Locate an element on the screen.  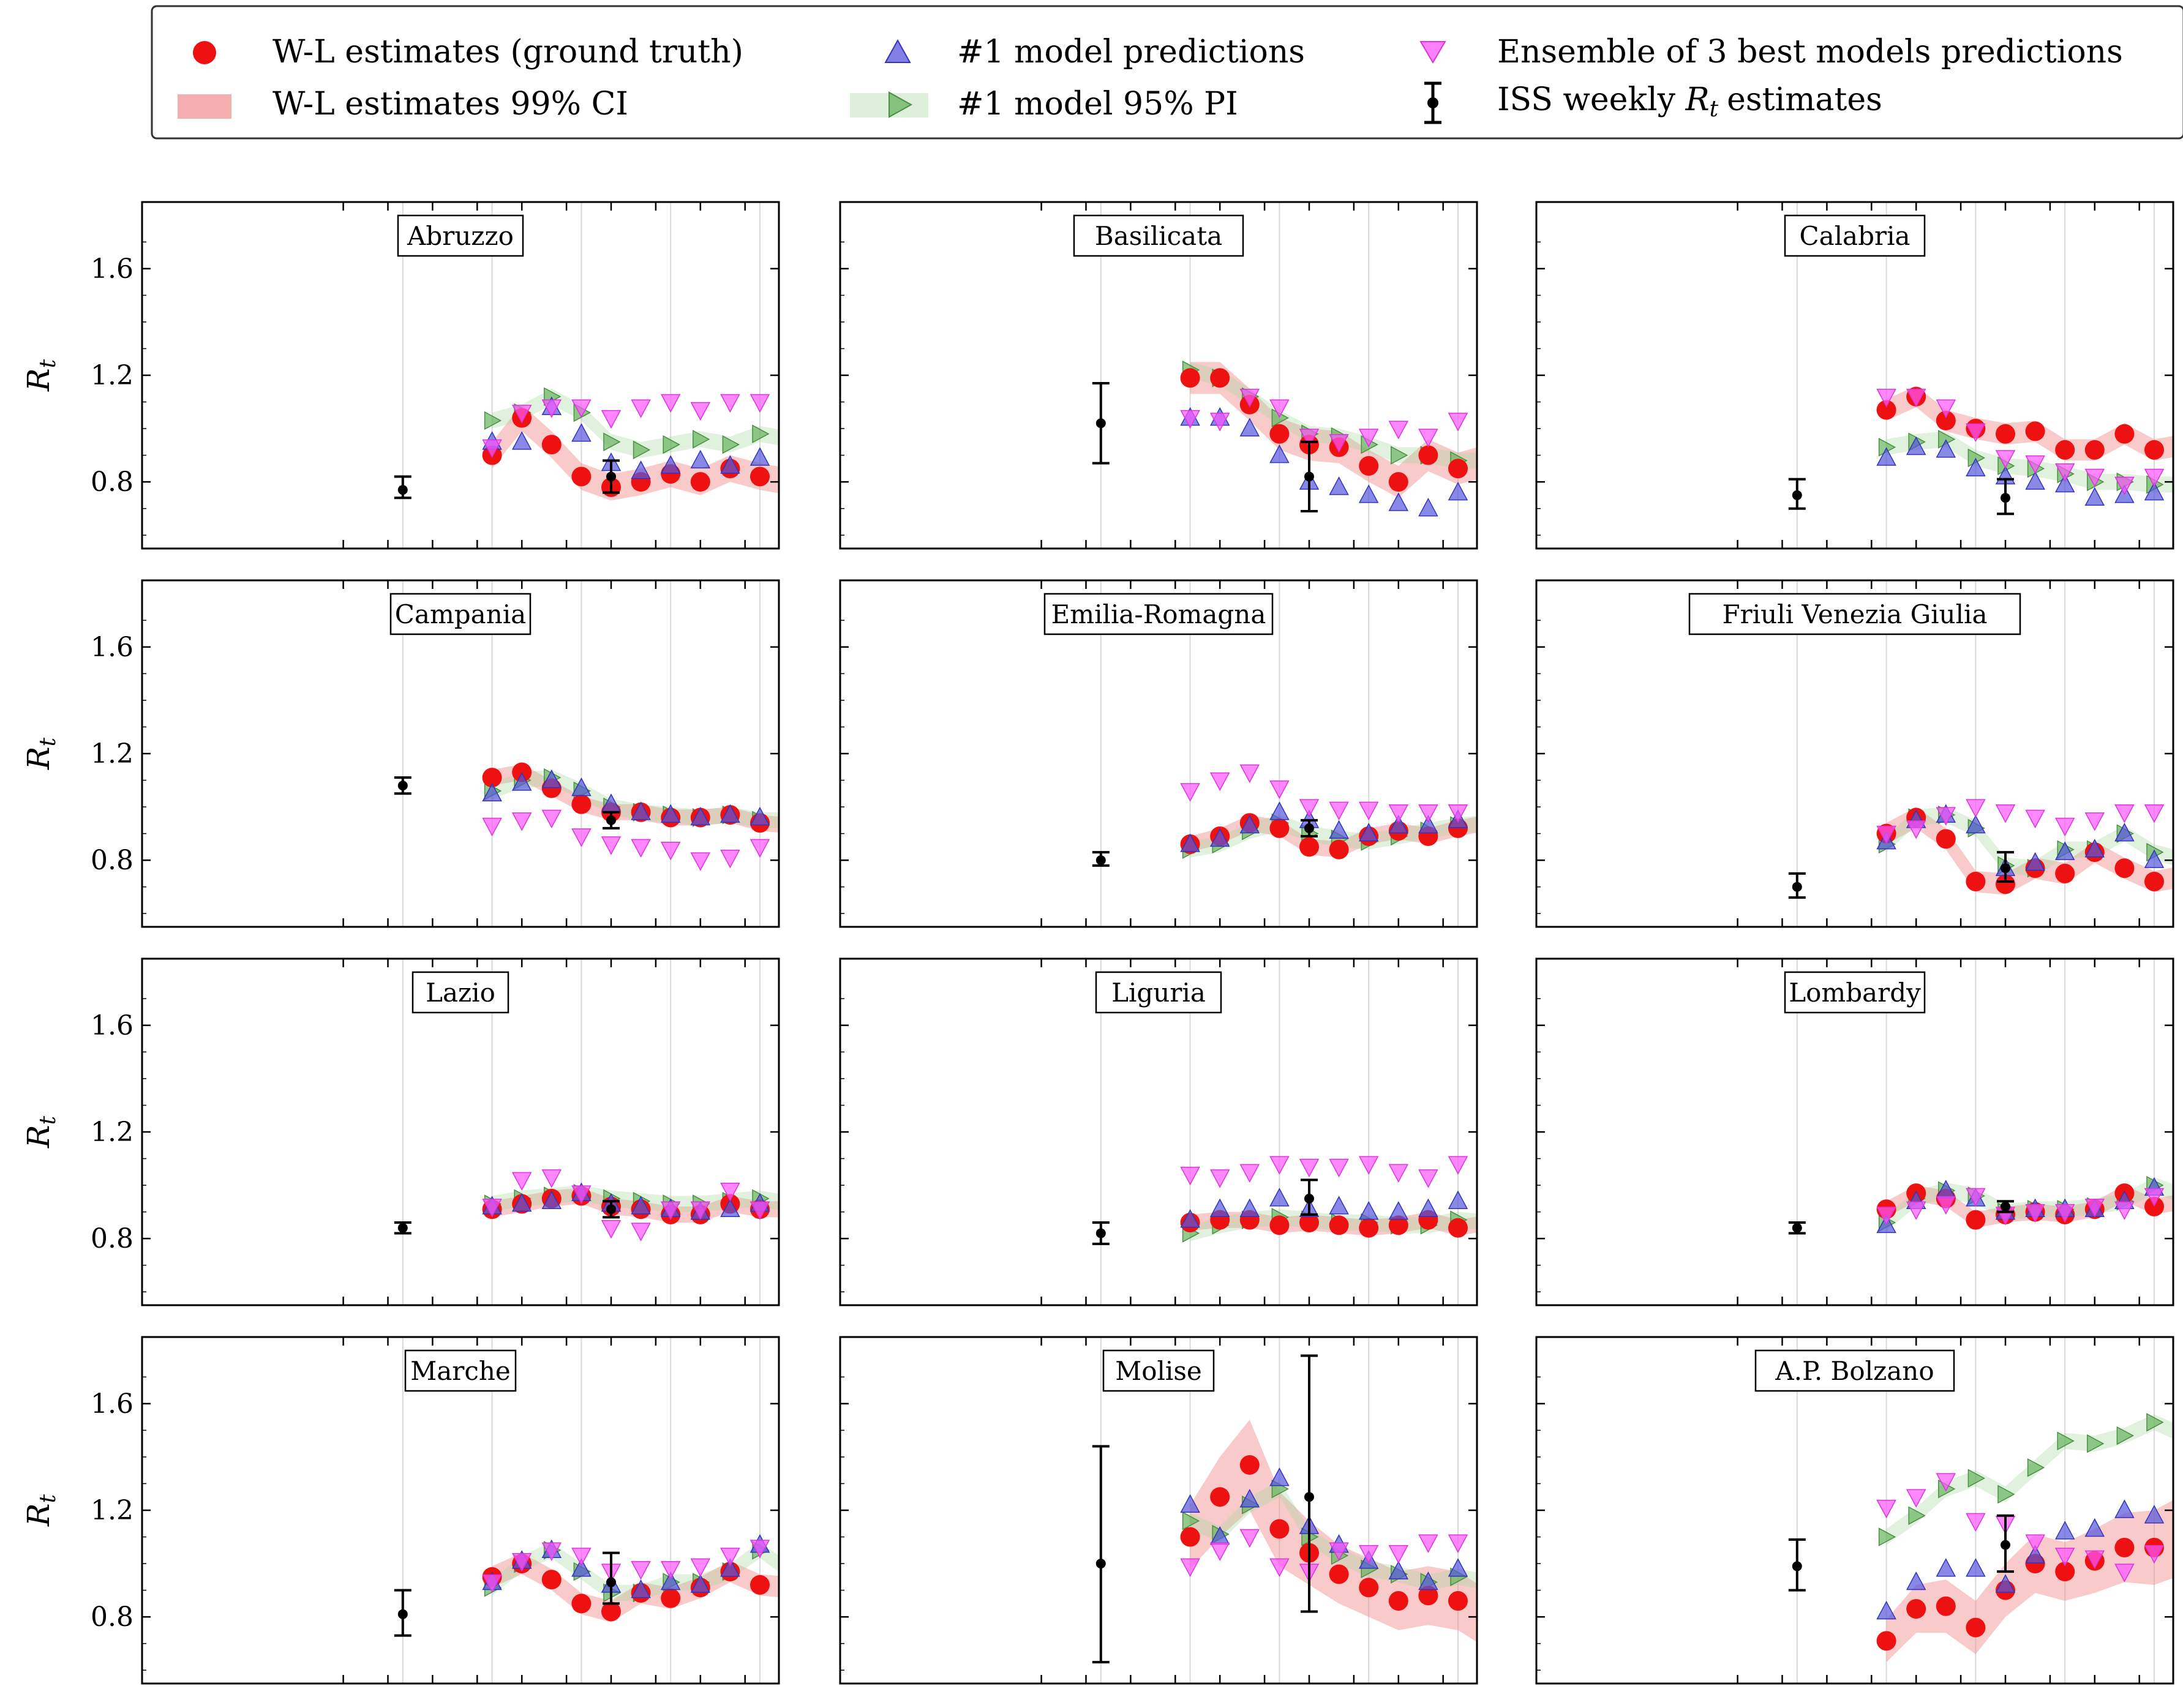
m1-pi-band is located at coordinates (1333, 1535).